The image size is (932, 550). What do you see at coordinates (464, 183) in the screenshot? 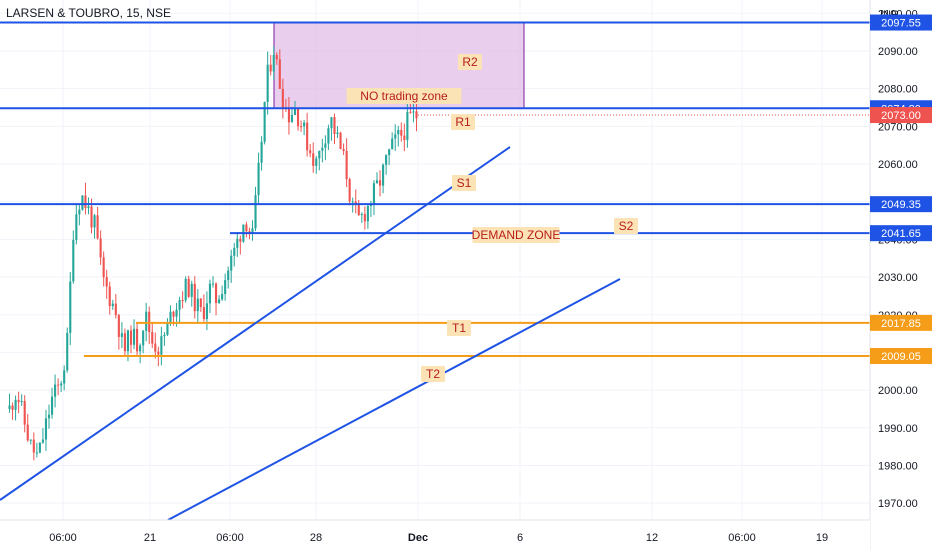
I see `annotation-label-s1: S1` at bounding box center [464, 183].